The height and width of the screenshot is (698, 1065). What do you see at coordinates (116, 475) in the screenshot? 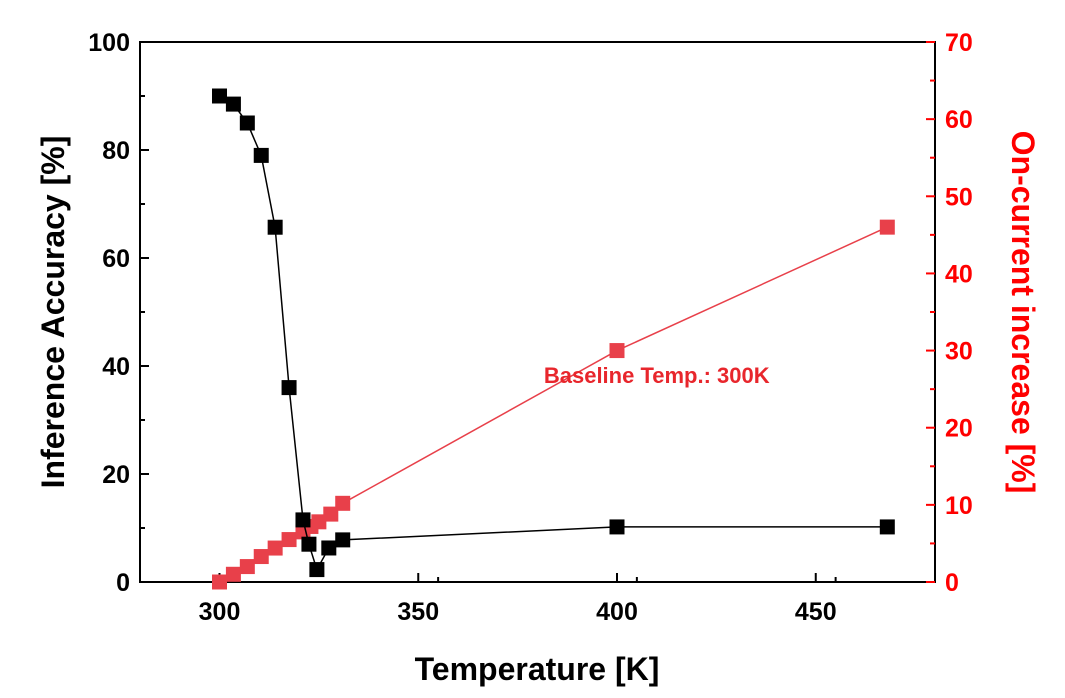
I see `y-left-tick-label: 20` at bounding box center [116, 475].